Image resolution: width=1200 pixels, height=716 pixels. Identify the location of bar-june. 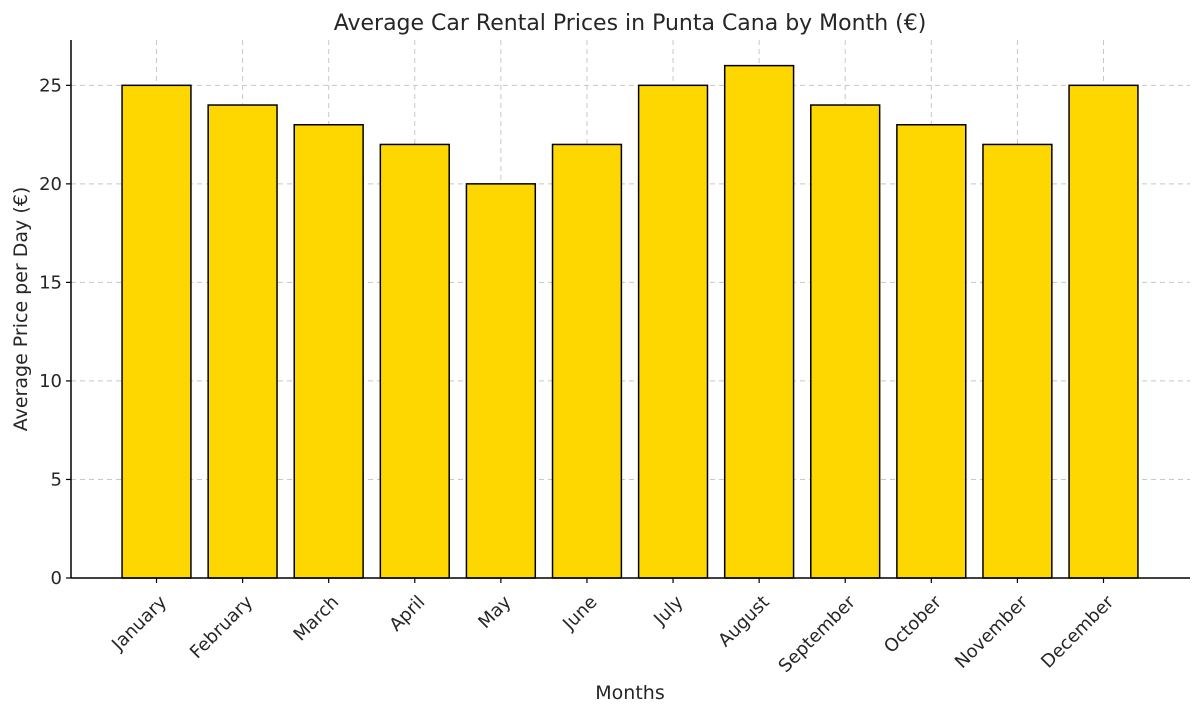
(587, 361).